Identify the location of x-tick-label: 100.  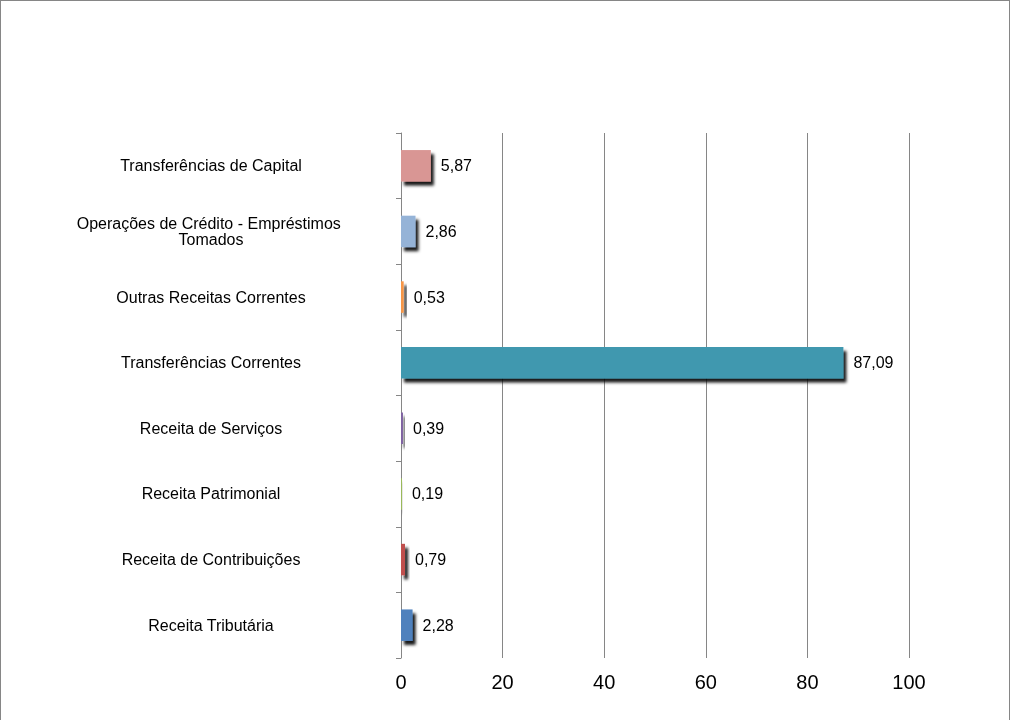
(909, 682).